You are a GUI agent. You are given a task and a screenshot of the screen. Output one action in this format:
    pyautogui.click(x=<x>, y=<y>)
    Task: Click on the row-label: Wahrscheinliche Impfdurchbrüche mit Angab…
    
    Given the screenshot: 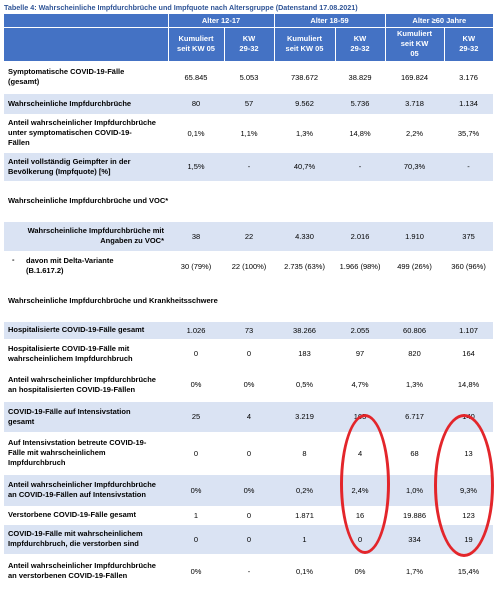 What is the action you would take?
    pyautogui.click(x=86, y=236)
    